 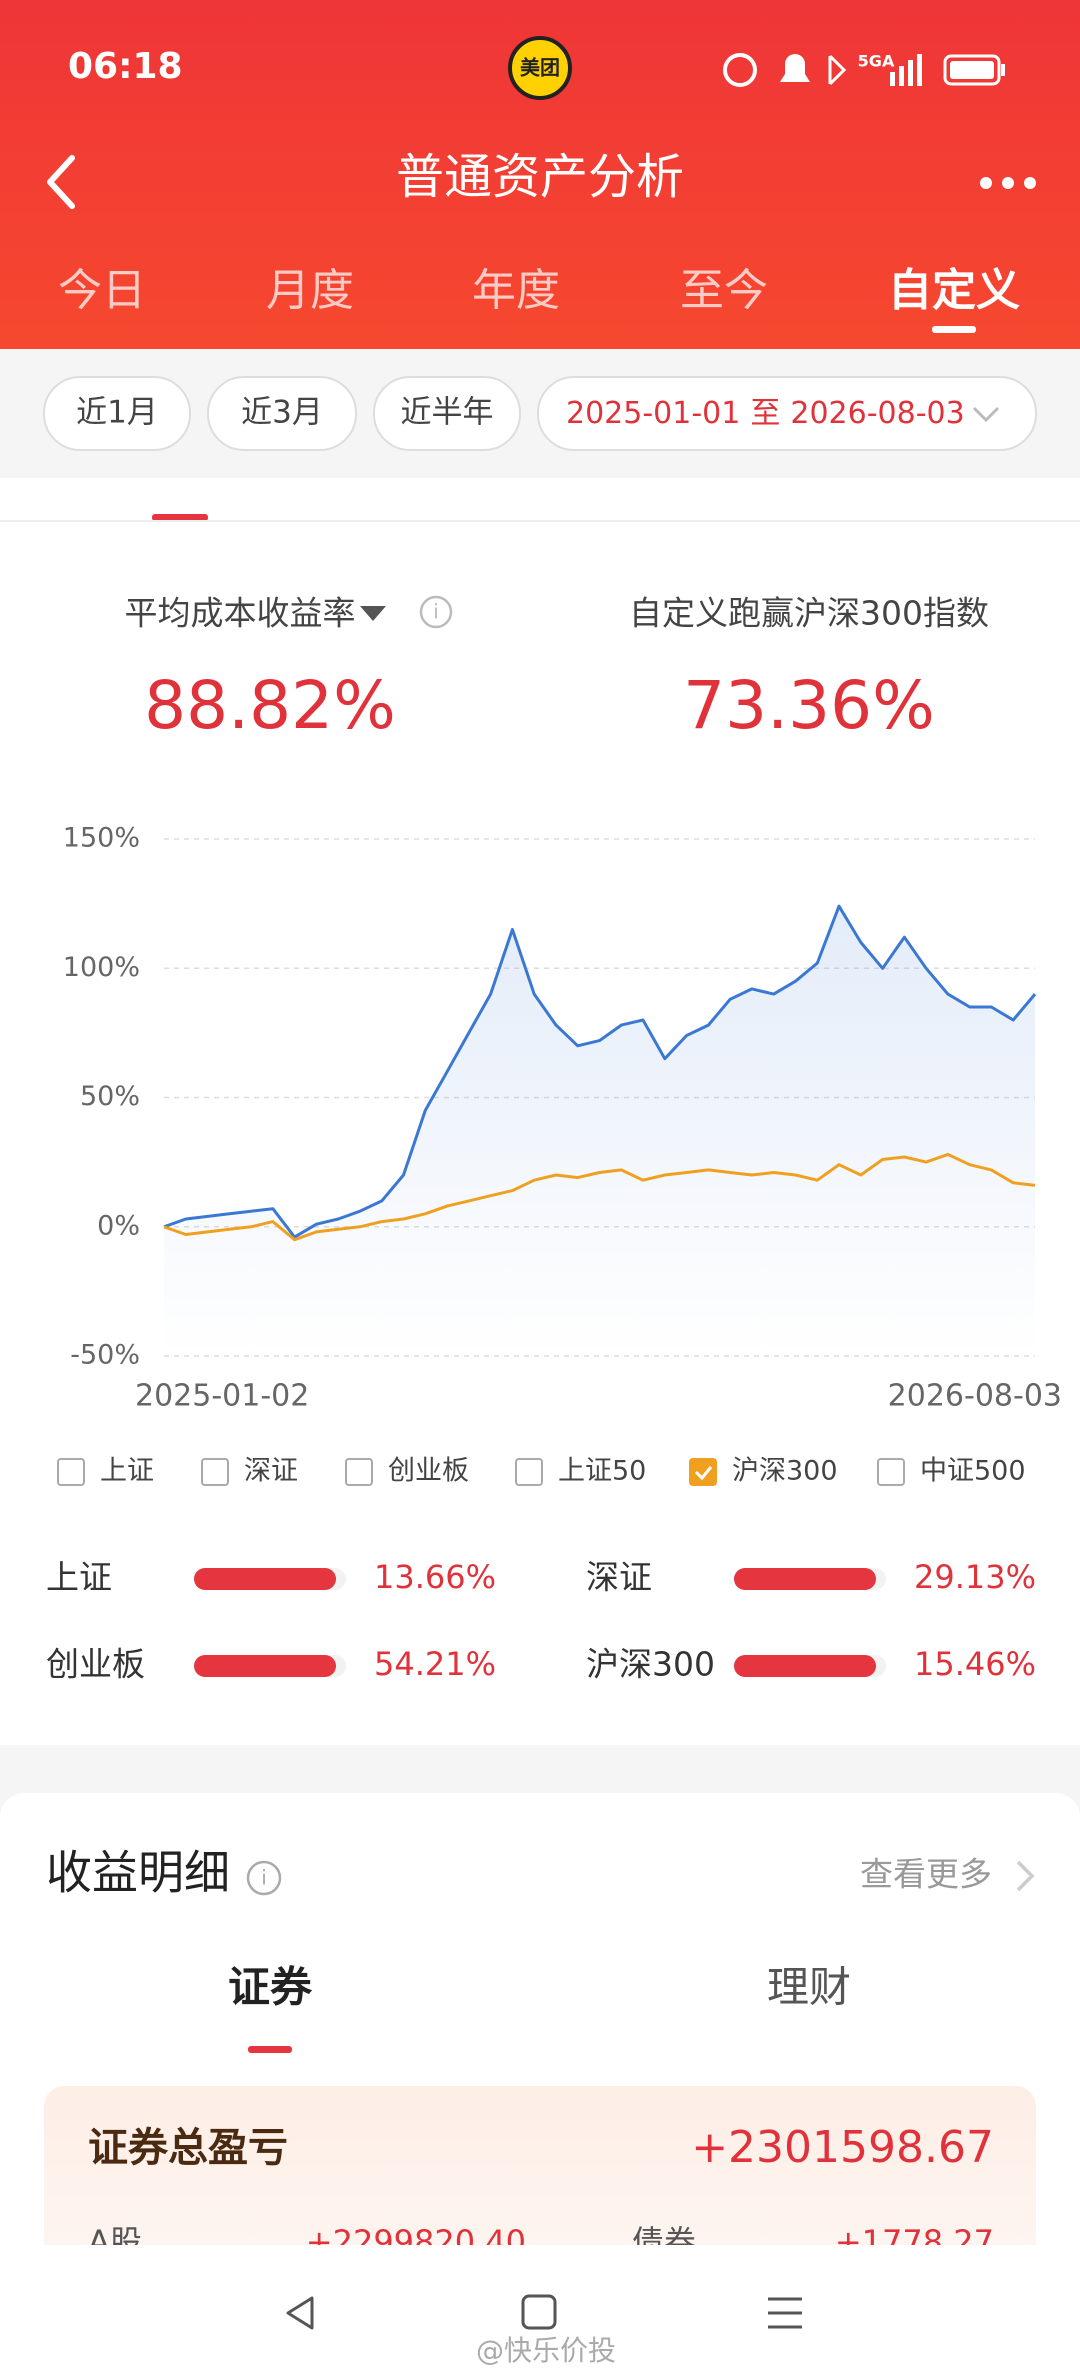 I want to click on y-tick-label: -50%, so click(x=105, y=1355).